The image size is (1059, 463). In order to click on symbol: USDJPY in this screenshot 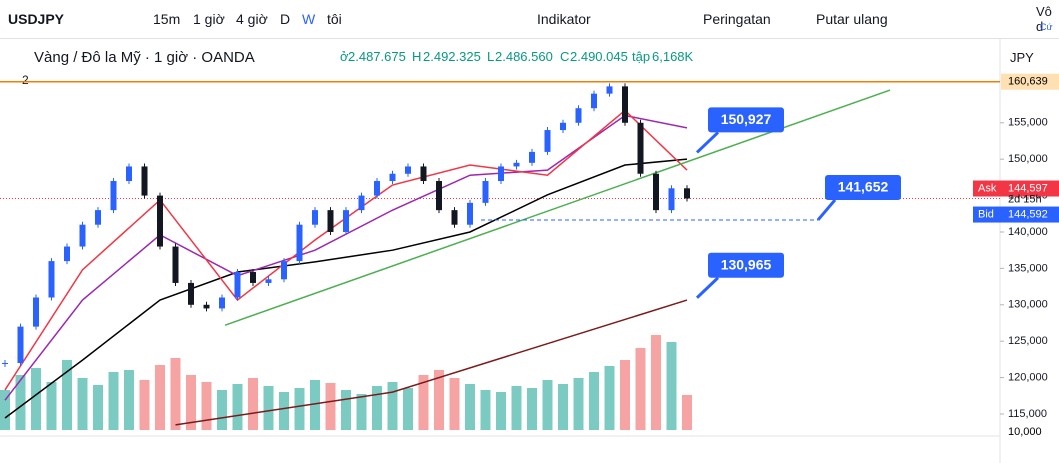, I will do `click(36, 19)`.